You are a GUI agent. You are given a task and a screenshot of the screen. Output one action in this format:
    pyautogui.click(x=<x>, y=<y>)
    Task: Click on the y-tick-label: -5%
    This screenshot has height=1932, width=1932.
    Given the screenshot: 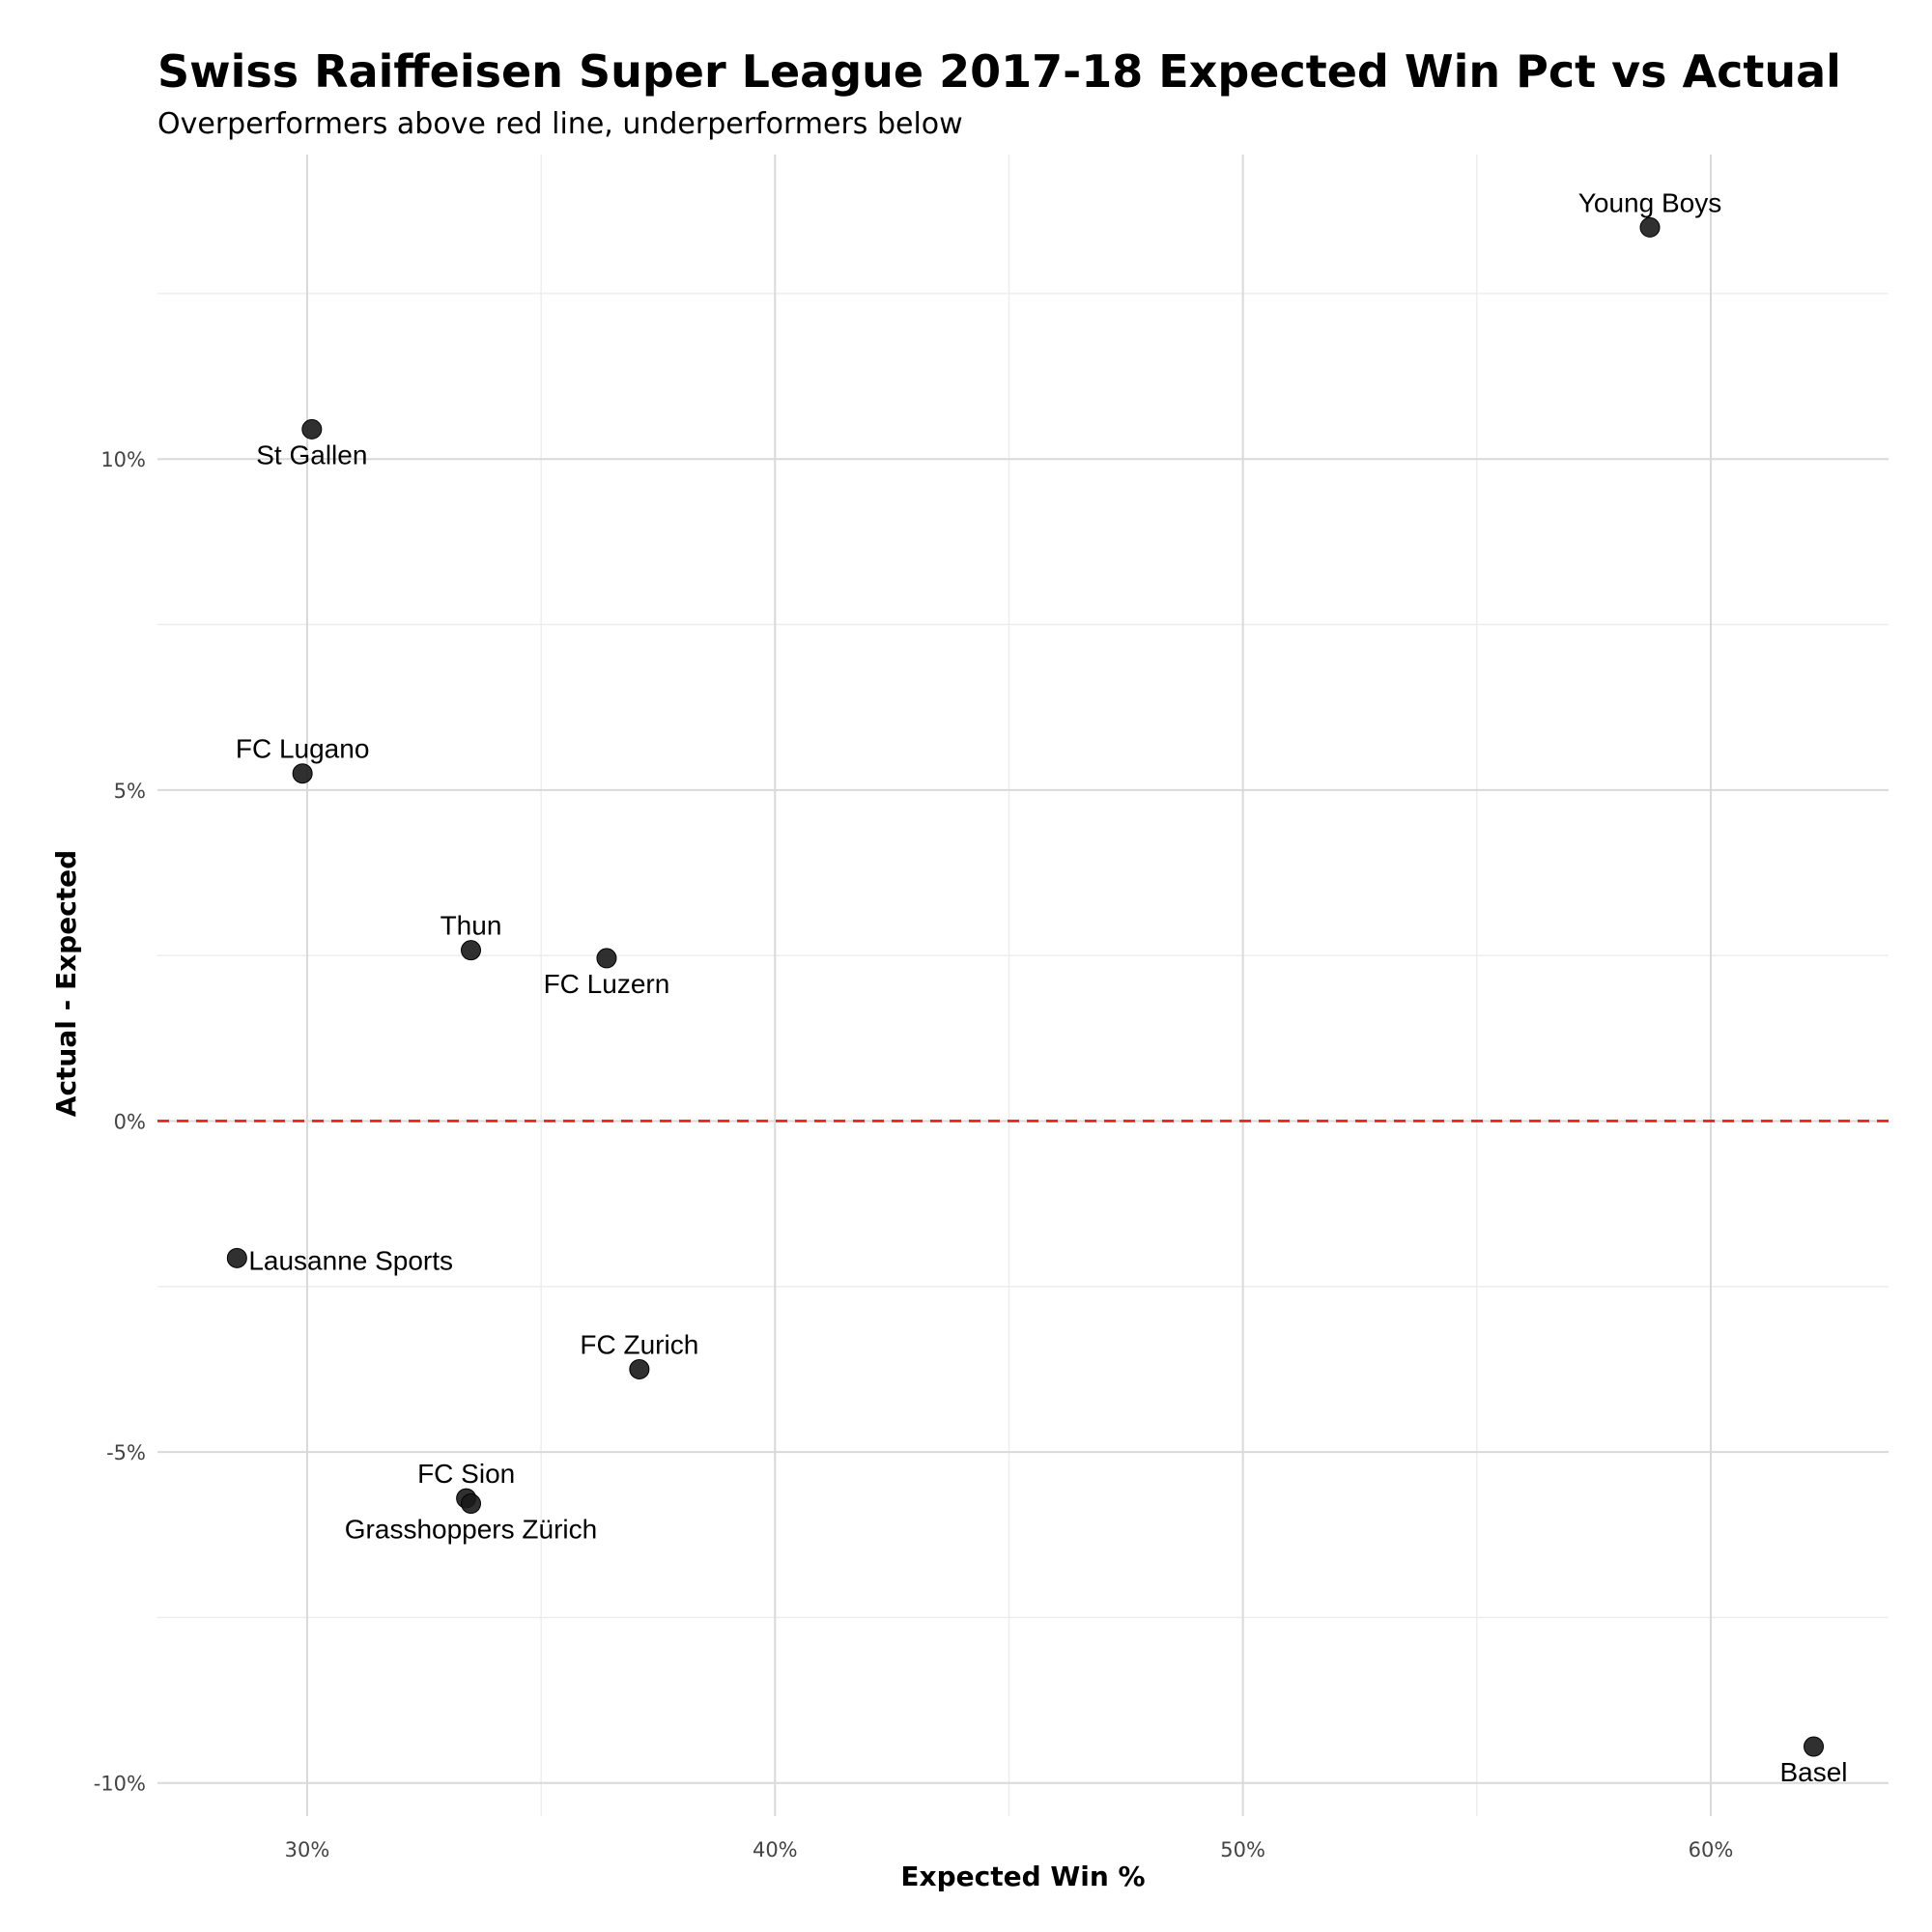 What is the action you would take?
    pyautogui.click(x=126, y=1452)
    